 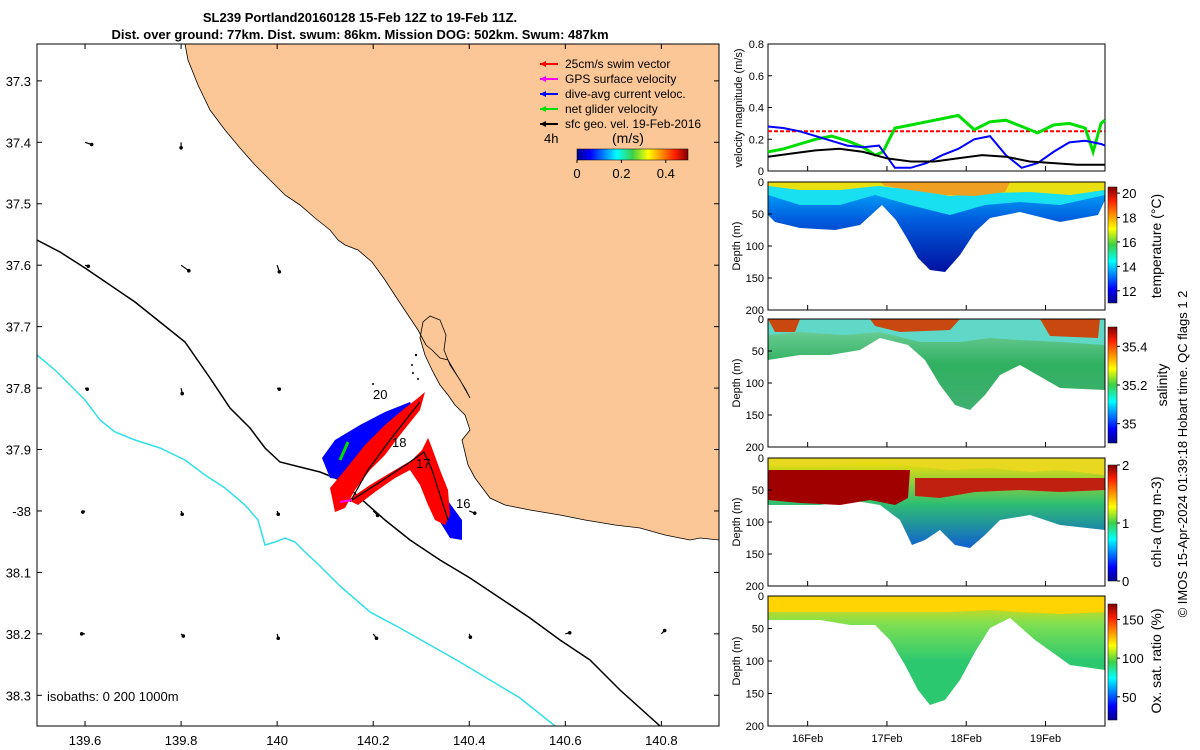 I want to click on velocity-ytick-label: 0.6, so click(x=756, y=77).